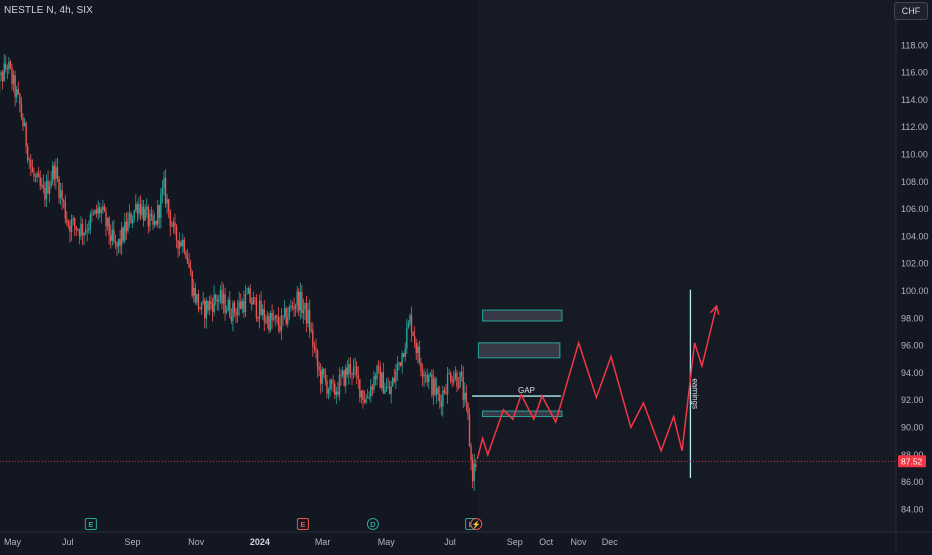 This screenshot has height=555, width=932. Describe the element at coordinates (912, 346) in the screenshot. I see `price-tick-label: 96.00` at that location.